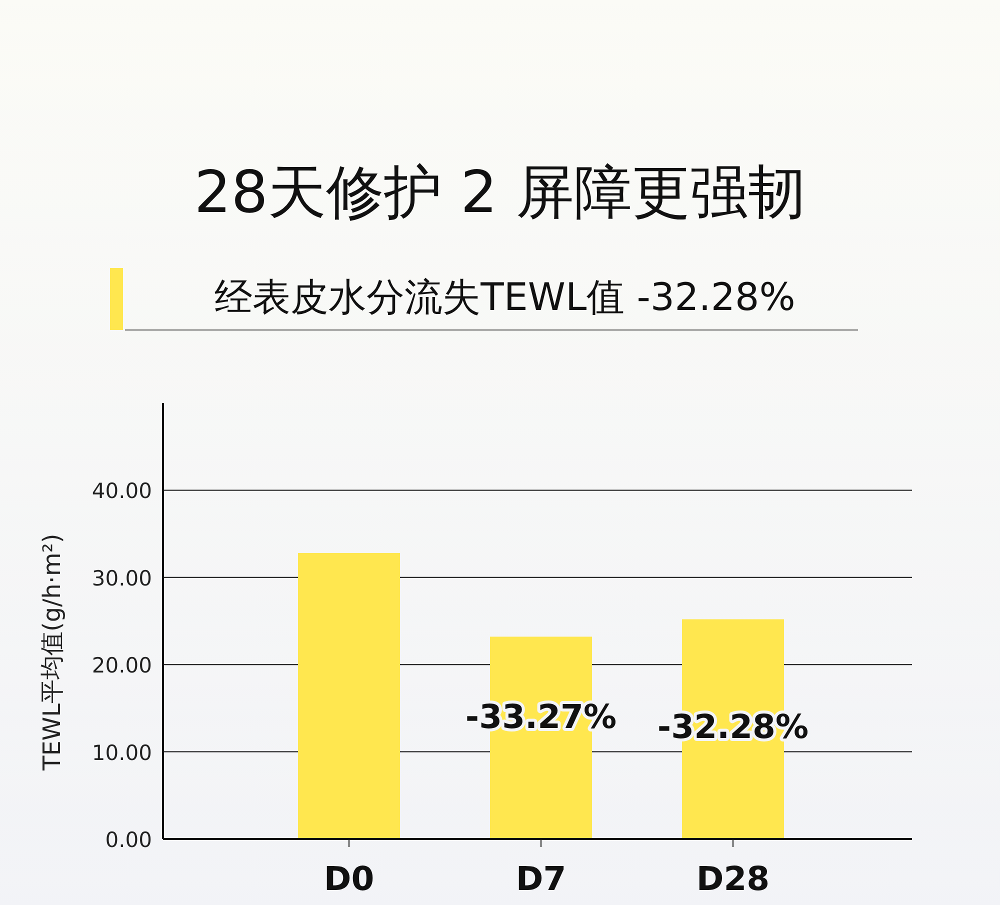 The width and height of the screenshot is (1000, 905). Describe the element at coordinates (349, 695) in the screenshot. I see `bar` at that location.